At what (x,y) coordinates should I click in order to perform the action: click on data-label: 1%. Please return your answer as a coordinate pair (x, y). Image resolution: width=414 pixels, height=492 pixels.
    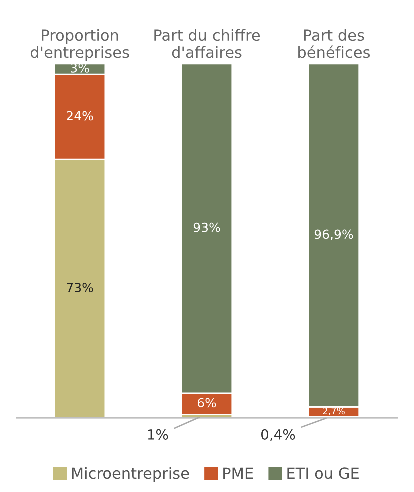
    Looking at the image, I should click on (158, 434).